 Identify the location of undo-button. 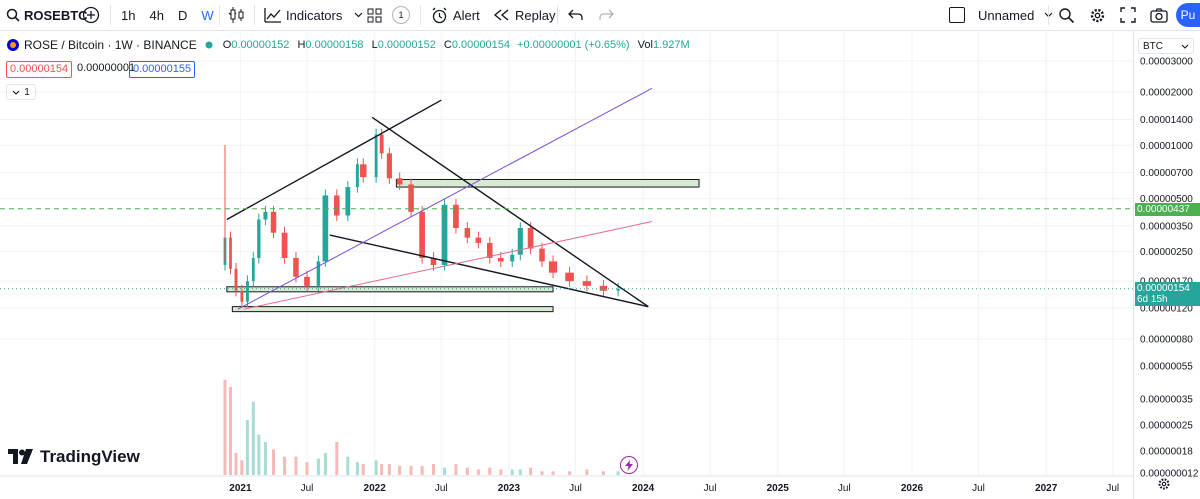
(575, 15).